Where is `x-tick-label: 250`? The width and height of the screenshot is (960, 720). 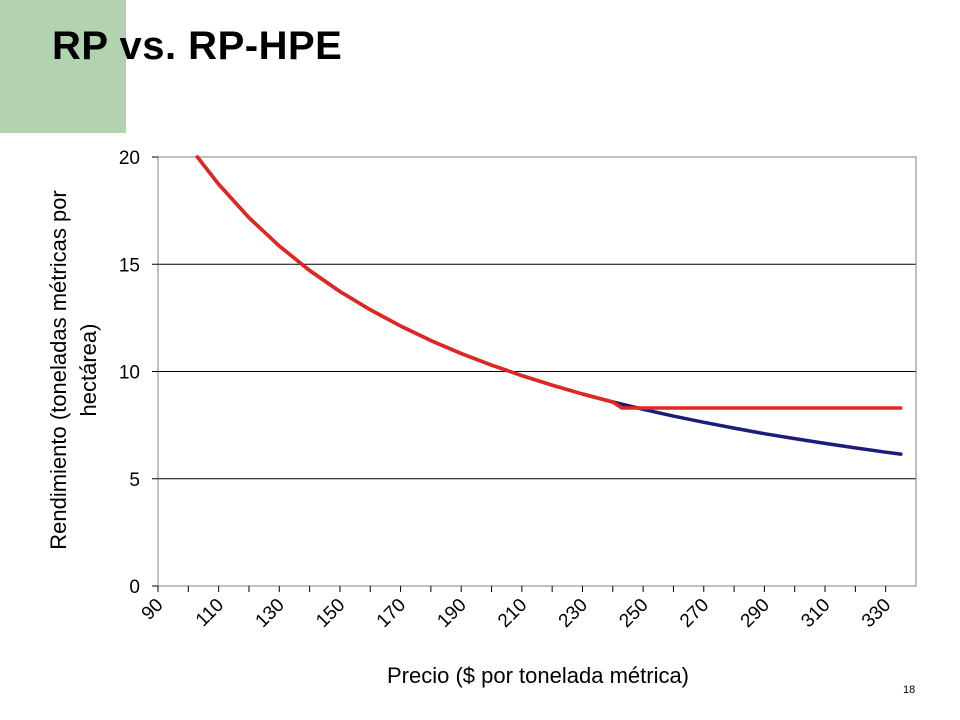
x-tick-label: 250 is located at coordinates (633, 613).